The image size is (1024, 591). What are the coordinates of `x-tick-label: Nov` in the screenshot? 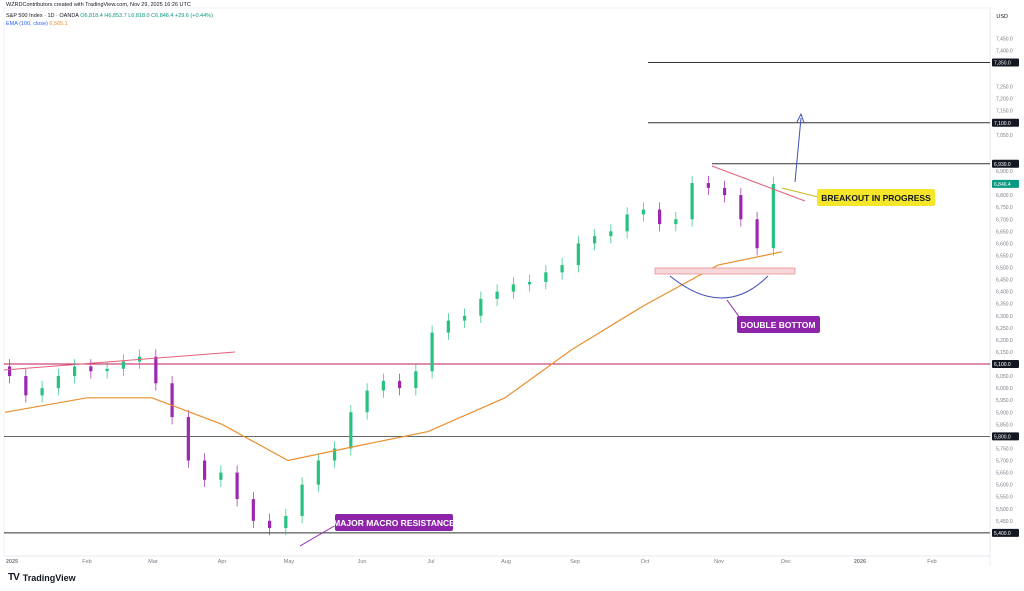 It's located at (719, 562).